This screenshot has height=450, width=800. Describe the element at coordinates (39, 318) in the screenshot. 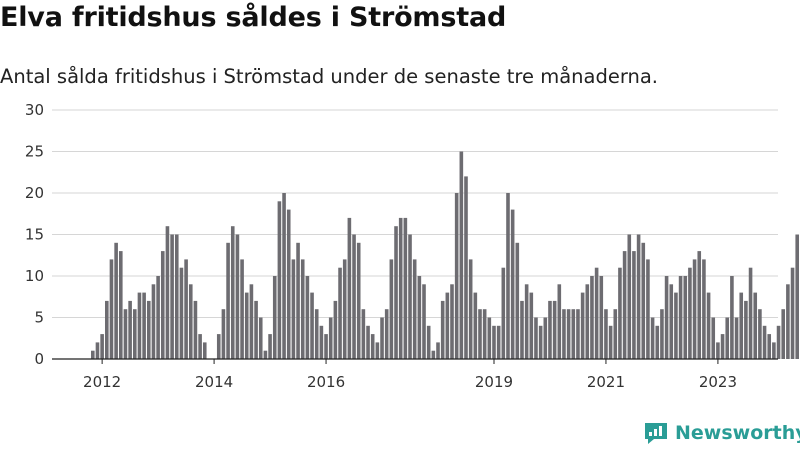

I see `y-tick-label: 5` at that location.